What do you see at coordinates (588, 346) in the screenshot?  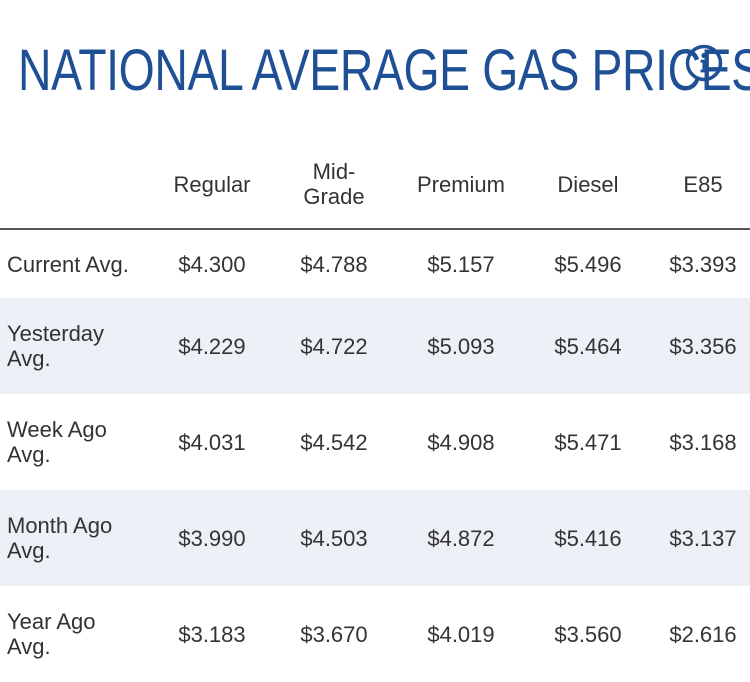 I see `price-diesel: $5.464` at bounding box center [588, 346].